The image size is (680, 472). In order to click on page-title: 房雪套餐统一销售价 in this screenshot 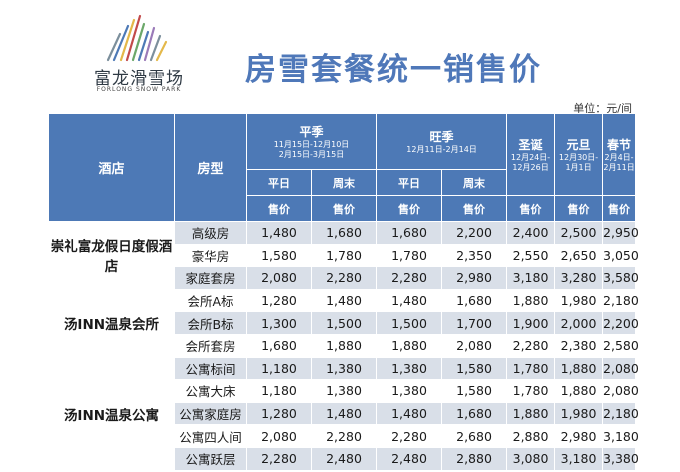, I will do `click(393, 70)`.